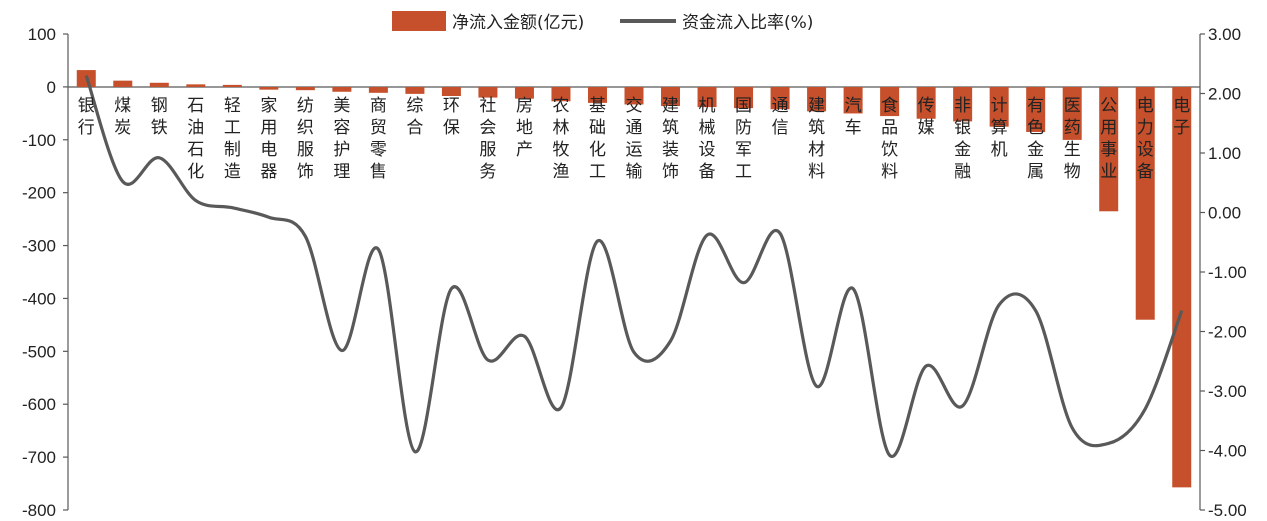 The width and height of the screenshot is (1267, 521). What do you see at coordinates (414, 117) in the screenshot?
I see `category-label-9: 综合` at bounding box center [414, 117].